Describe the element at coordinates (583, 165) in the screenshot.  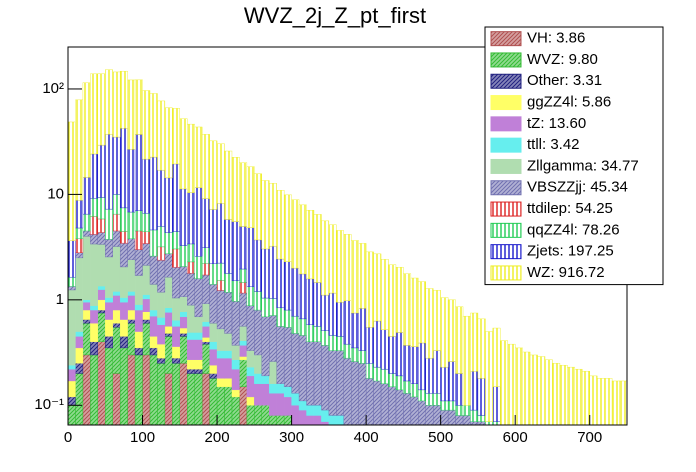
I see `legend-label: Zllgamma: 34.77` at that location.